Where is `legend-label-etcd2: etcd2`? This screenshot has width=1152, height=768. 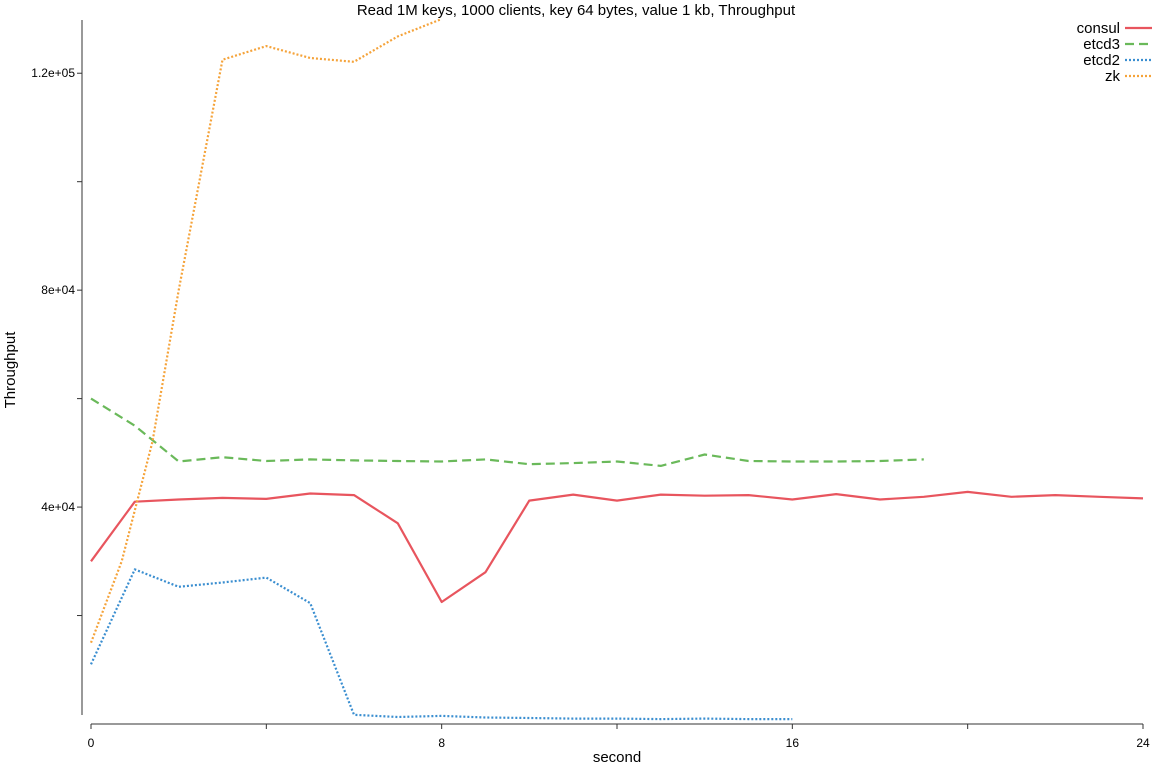
legend-label-etcd2: etcd2 is located at coordinates (1101, 60).